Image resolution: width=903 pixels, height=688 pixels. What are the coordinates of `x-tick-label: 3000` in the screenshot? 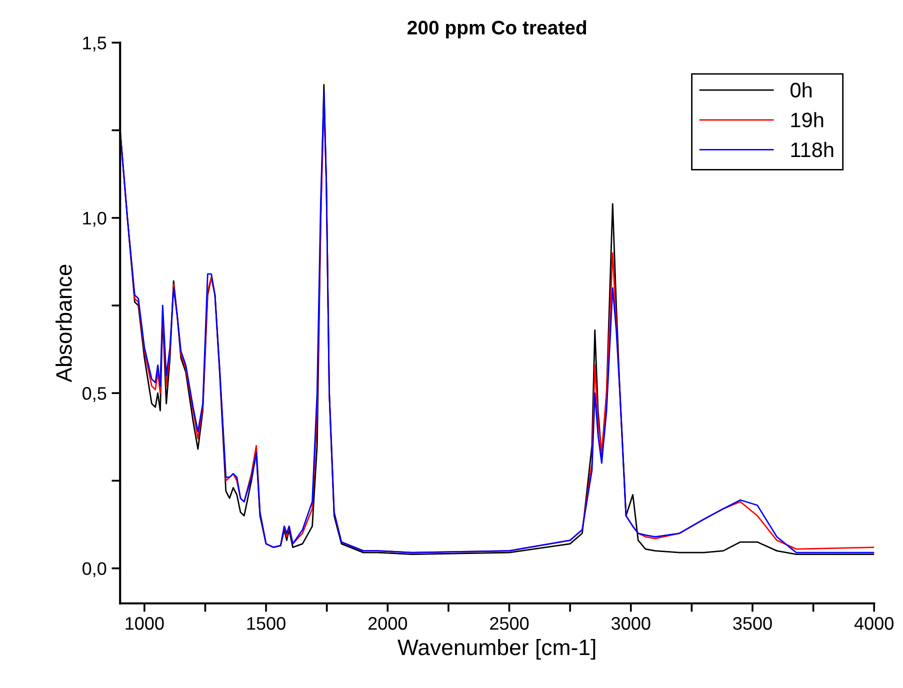 It's located at (630, 623).